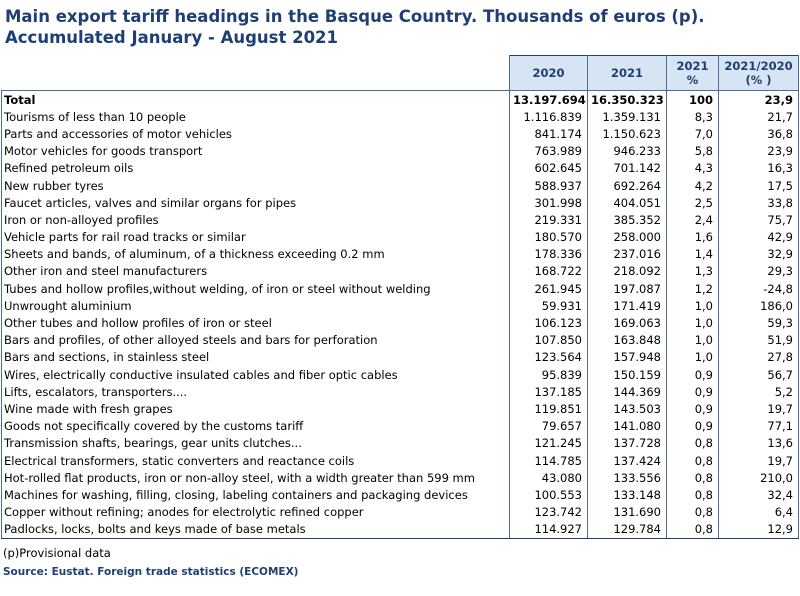 This screenshot has height=596, width=800. What do you see at coordinates (627, 529) in the screenshot?
I see `cell-2021: 129.784` at bounding box center [627, 529].